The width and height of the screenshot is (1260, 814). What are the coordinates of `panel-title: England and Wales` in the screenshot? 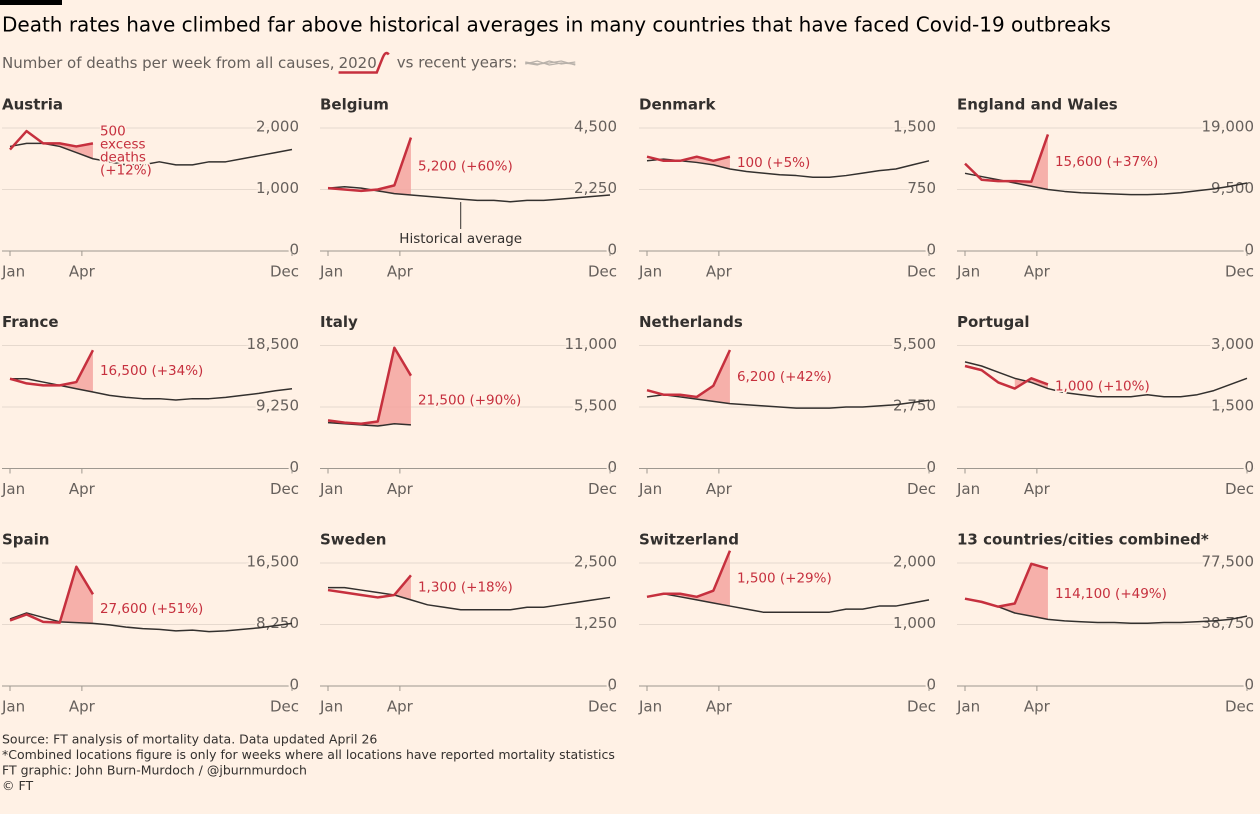 It's located at (1037, 105).